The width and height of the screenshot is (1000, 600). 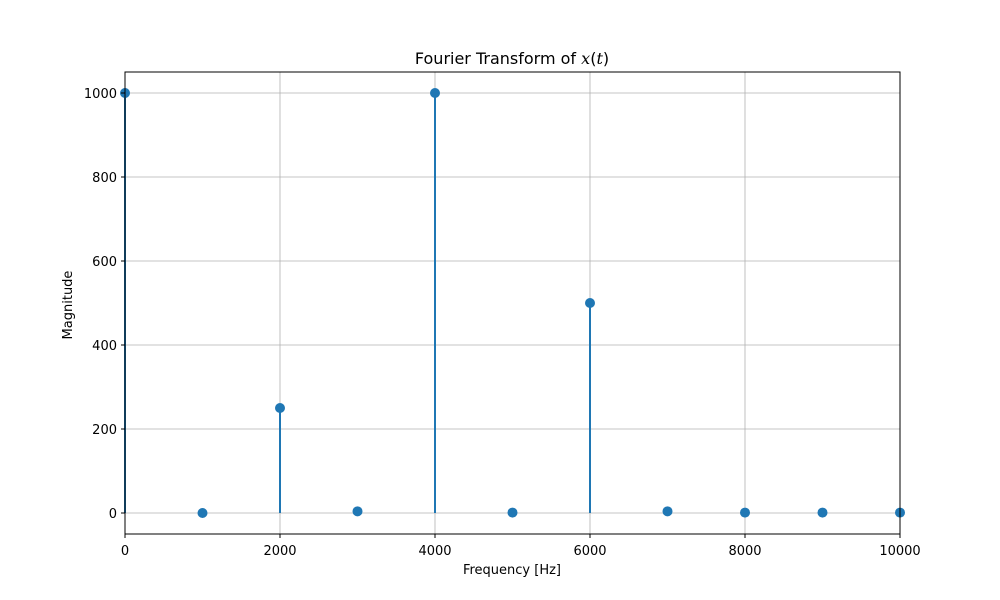 I want to click on x-axis-label: Frequency [Hz], so click(x=512, y=570).